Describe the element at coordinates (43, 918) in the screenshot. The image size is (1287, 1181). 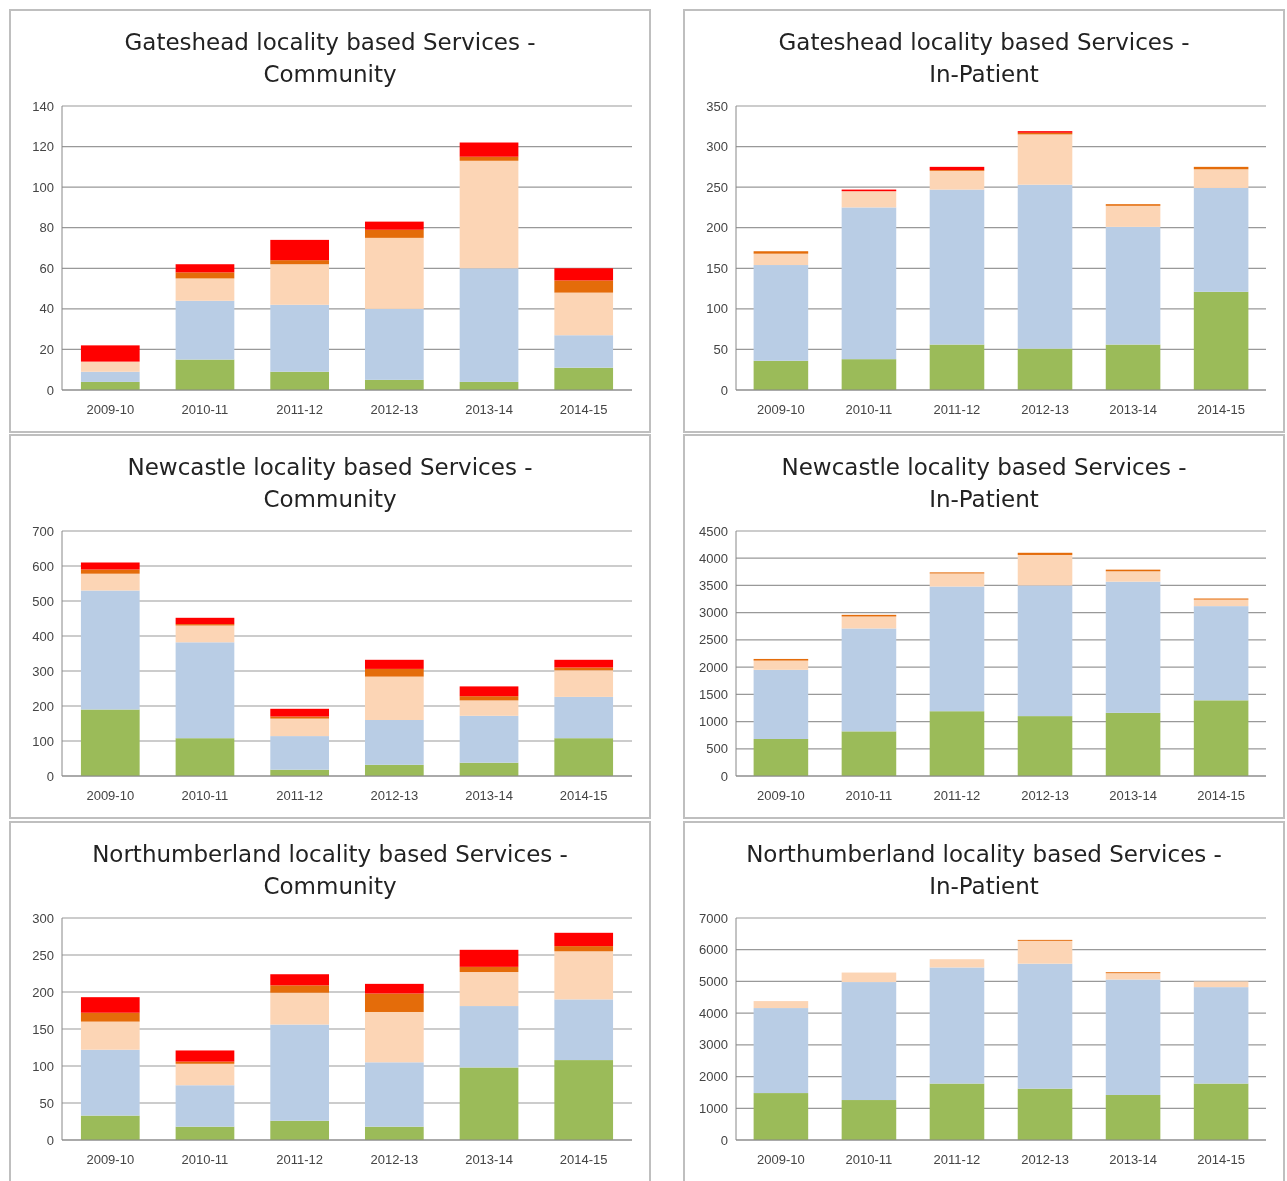
I see `y-tick-label: 300` at that location.